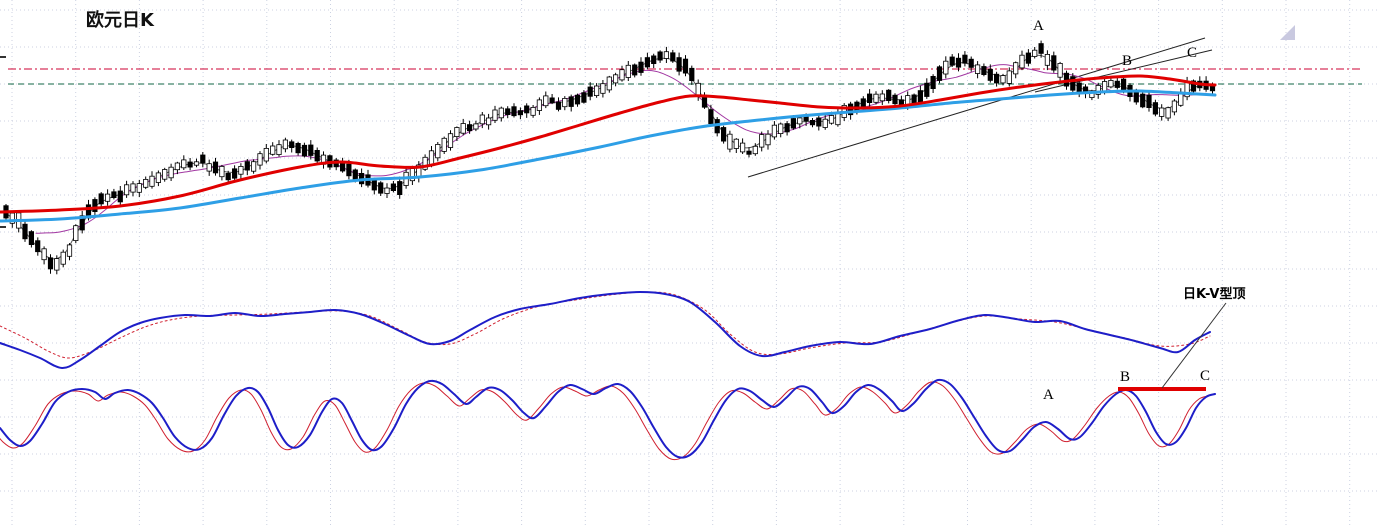 The width and height of the screenshot is (1378, 528). What do you see at coordinates (120, 20) in the screenshot?
I see `chart-title: 欧元日K` at bounding box center [120, 20].